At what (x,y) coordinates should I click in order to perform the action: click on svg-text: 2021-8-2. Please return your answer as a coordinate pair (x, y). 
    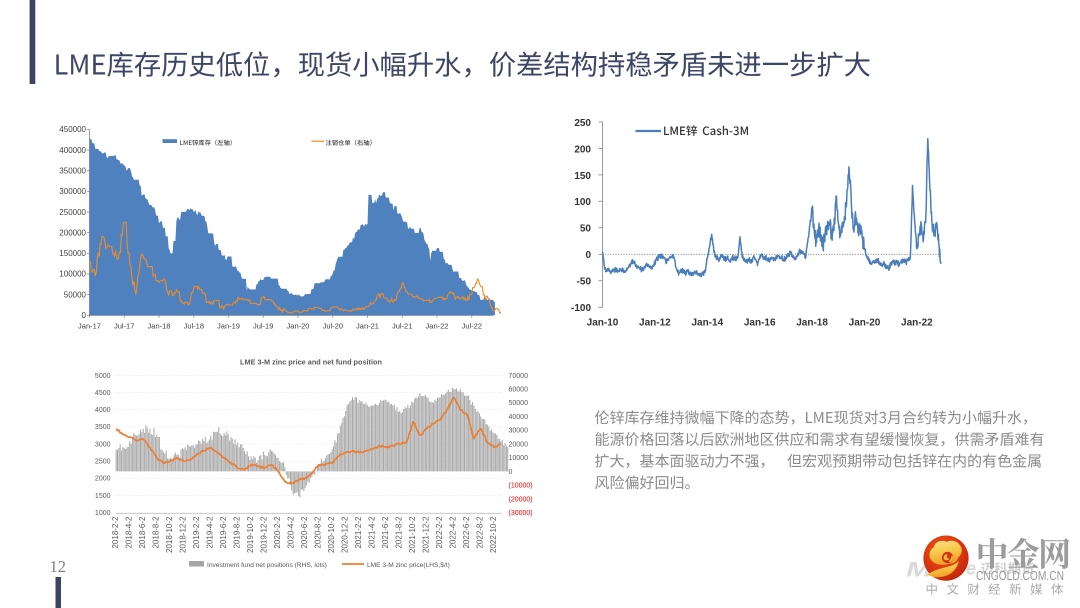
    Looking at the image, I should click on (398, 532).